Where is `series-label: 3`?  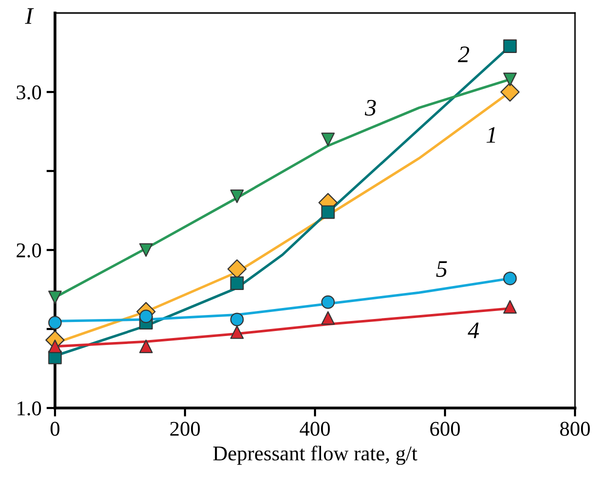
series-label: 3 is located at coordinates (370, 108).